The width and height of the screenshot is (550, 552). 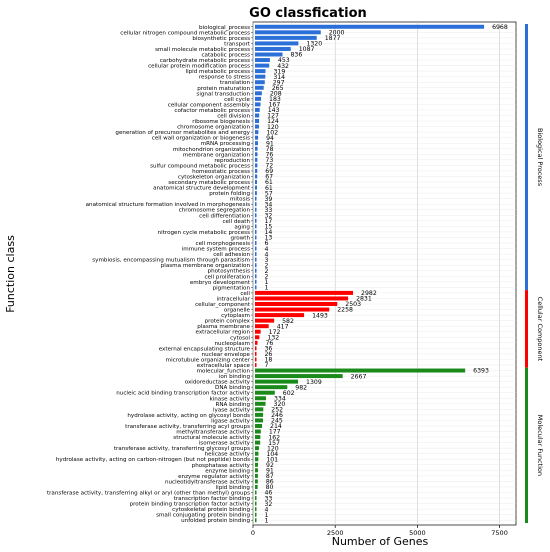 I want to click on value-label: 92, so click(x=270, y=465).